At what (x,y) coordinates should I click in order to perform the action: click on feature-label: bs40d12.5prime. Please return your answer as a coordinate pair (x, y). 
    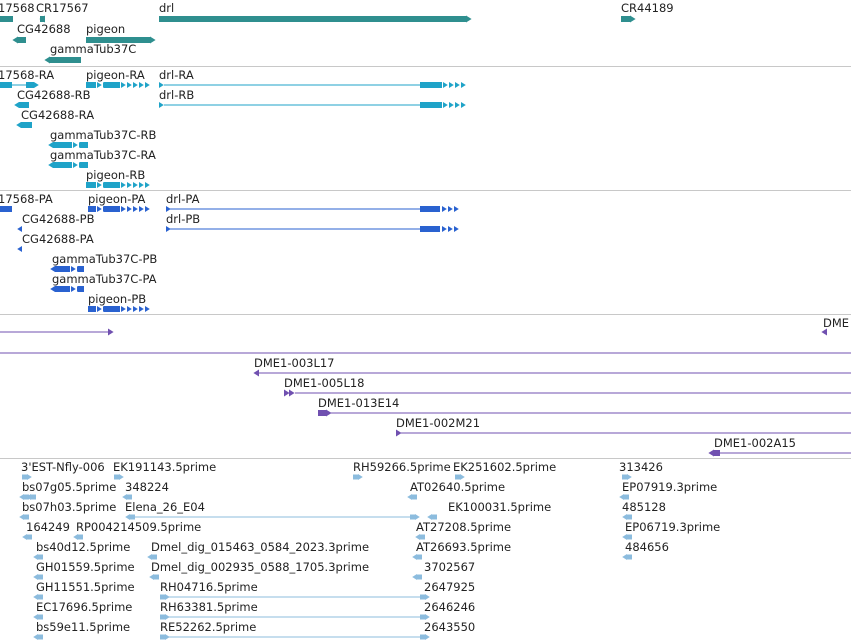
    Looking at the image, I should click on (83, 547).